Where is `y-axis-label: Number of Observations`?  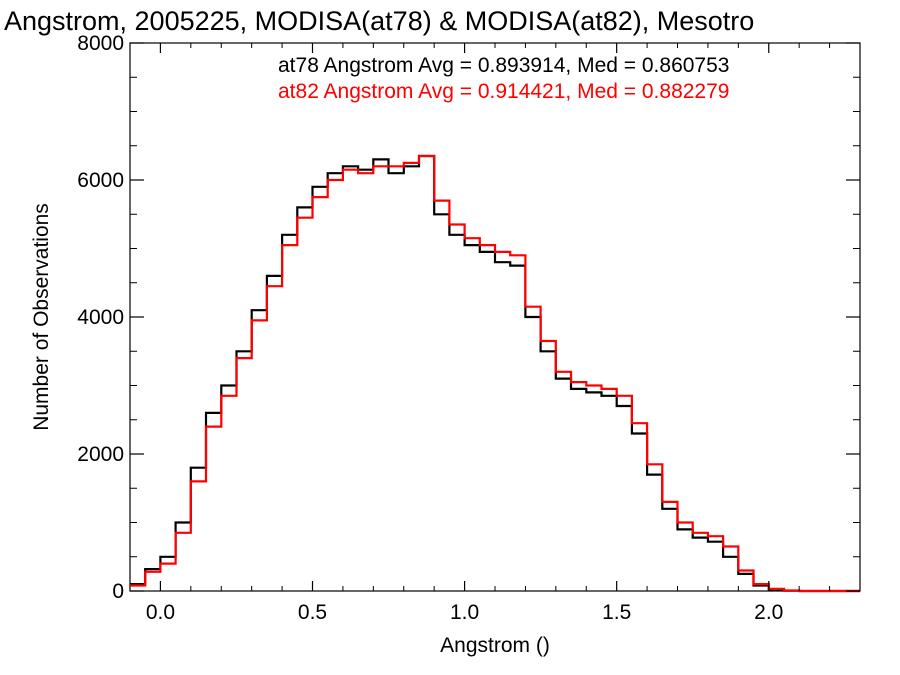
y-axis-label: Number of Observations is located at coordinates (41, 317).